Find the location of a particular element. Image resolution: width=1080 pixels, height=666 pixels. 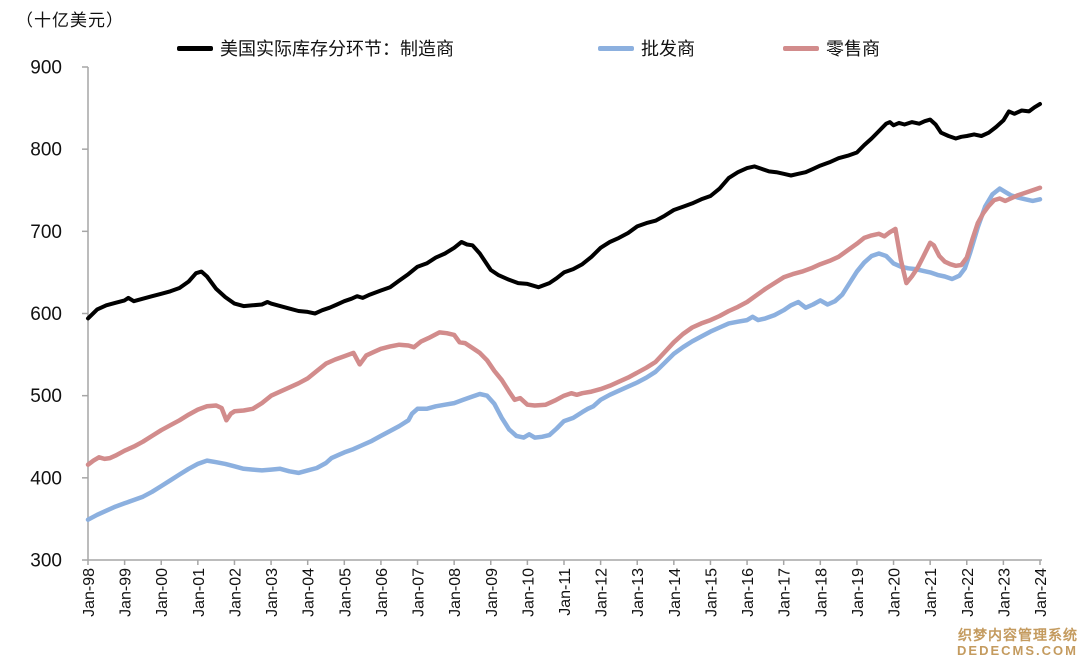

x-tick-label: Jan-07 is located at coordinates (419, 592).